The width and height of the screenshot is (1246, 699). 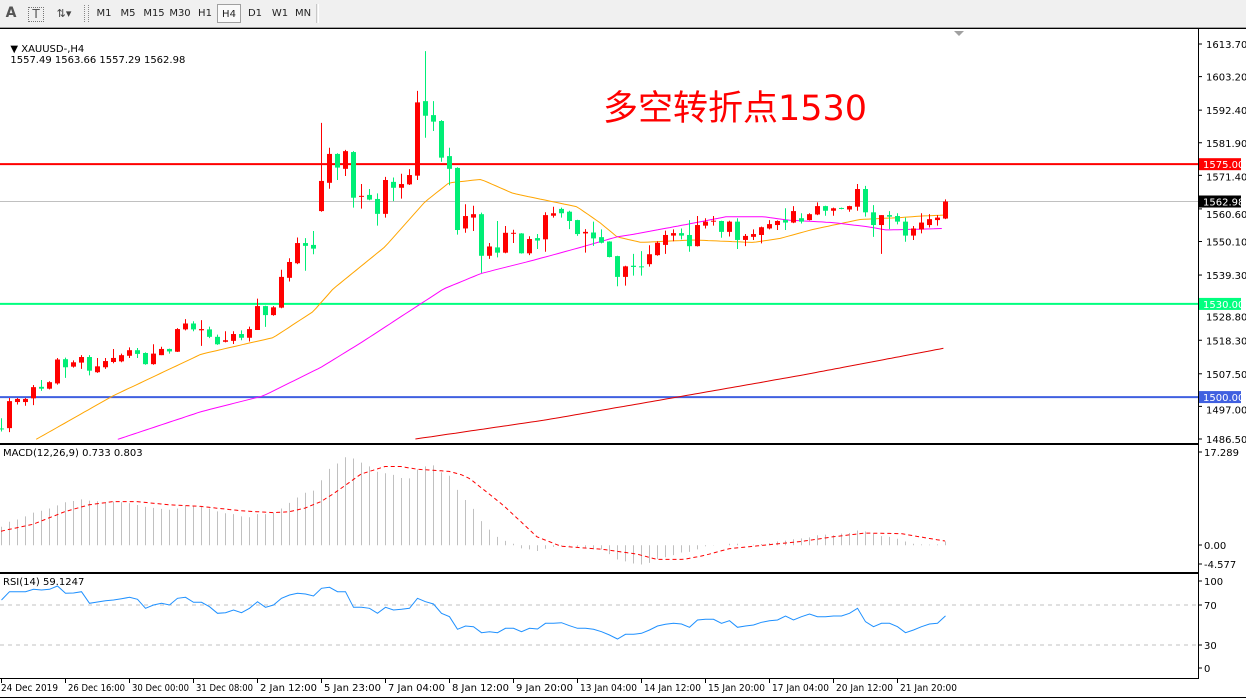 What do you see at coordinates (86, 13) in the screenshot?
I see `toolbar-grip` at bounding box center [86, 13].